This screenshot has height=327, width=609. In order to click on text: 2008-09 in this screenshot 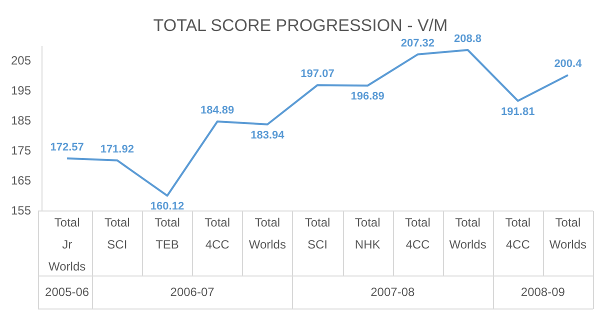, I will do `click(543, 291)`.